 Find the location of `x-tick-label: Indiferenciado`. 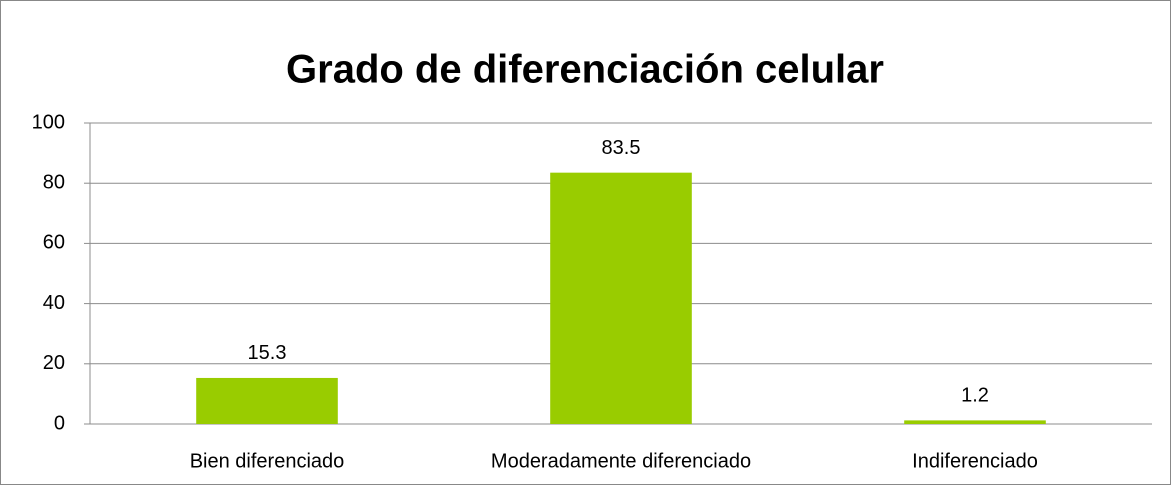

x-tick-label: Indiferenciado is located at coordinates (975, 461).